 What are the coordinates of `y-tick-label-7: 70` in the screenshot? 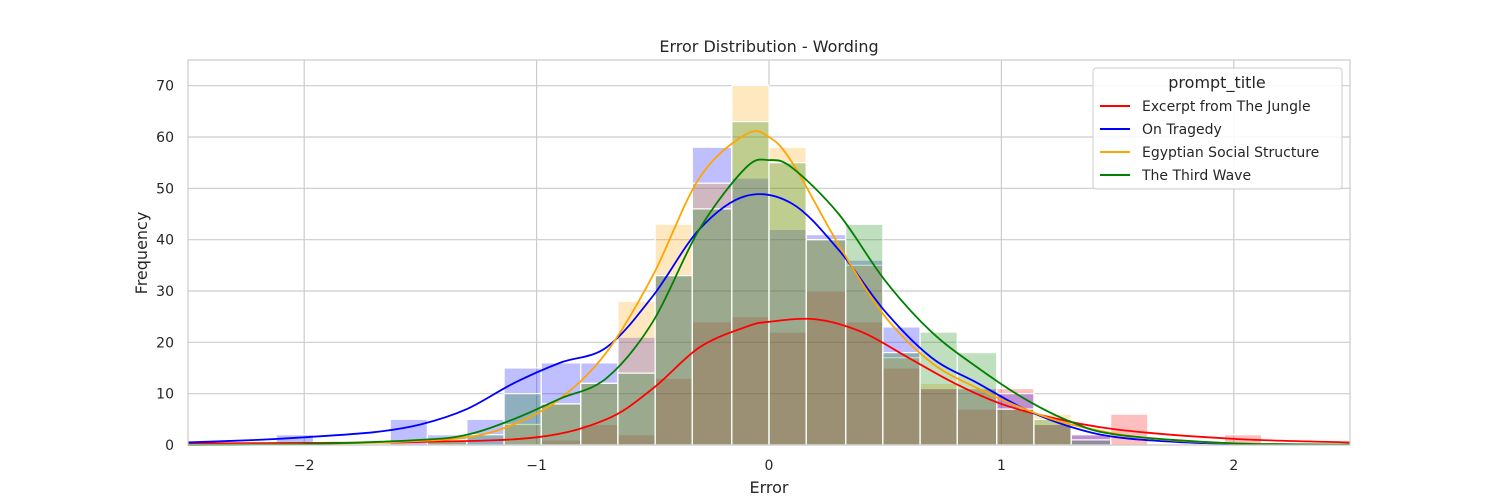 It's located at (165, 87).